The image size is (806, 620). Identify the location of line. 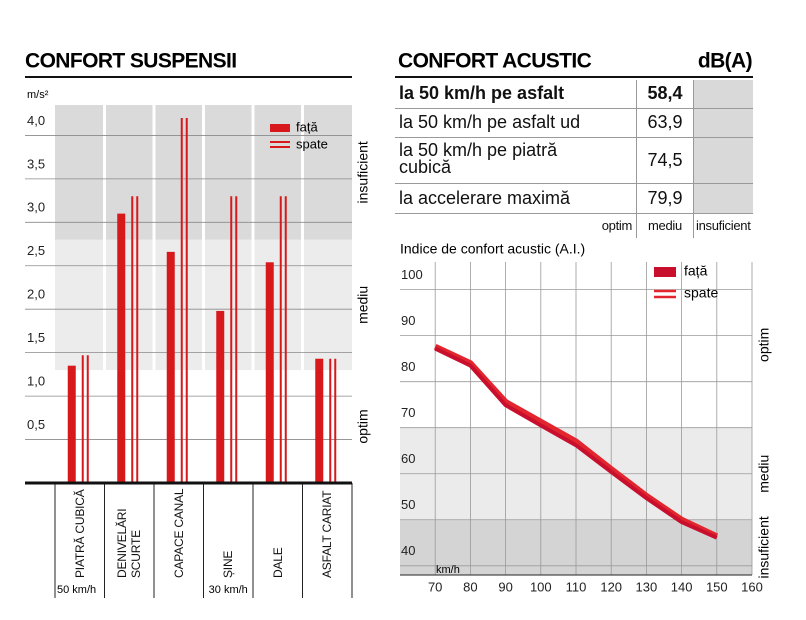
(576, 443).